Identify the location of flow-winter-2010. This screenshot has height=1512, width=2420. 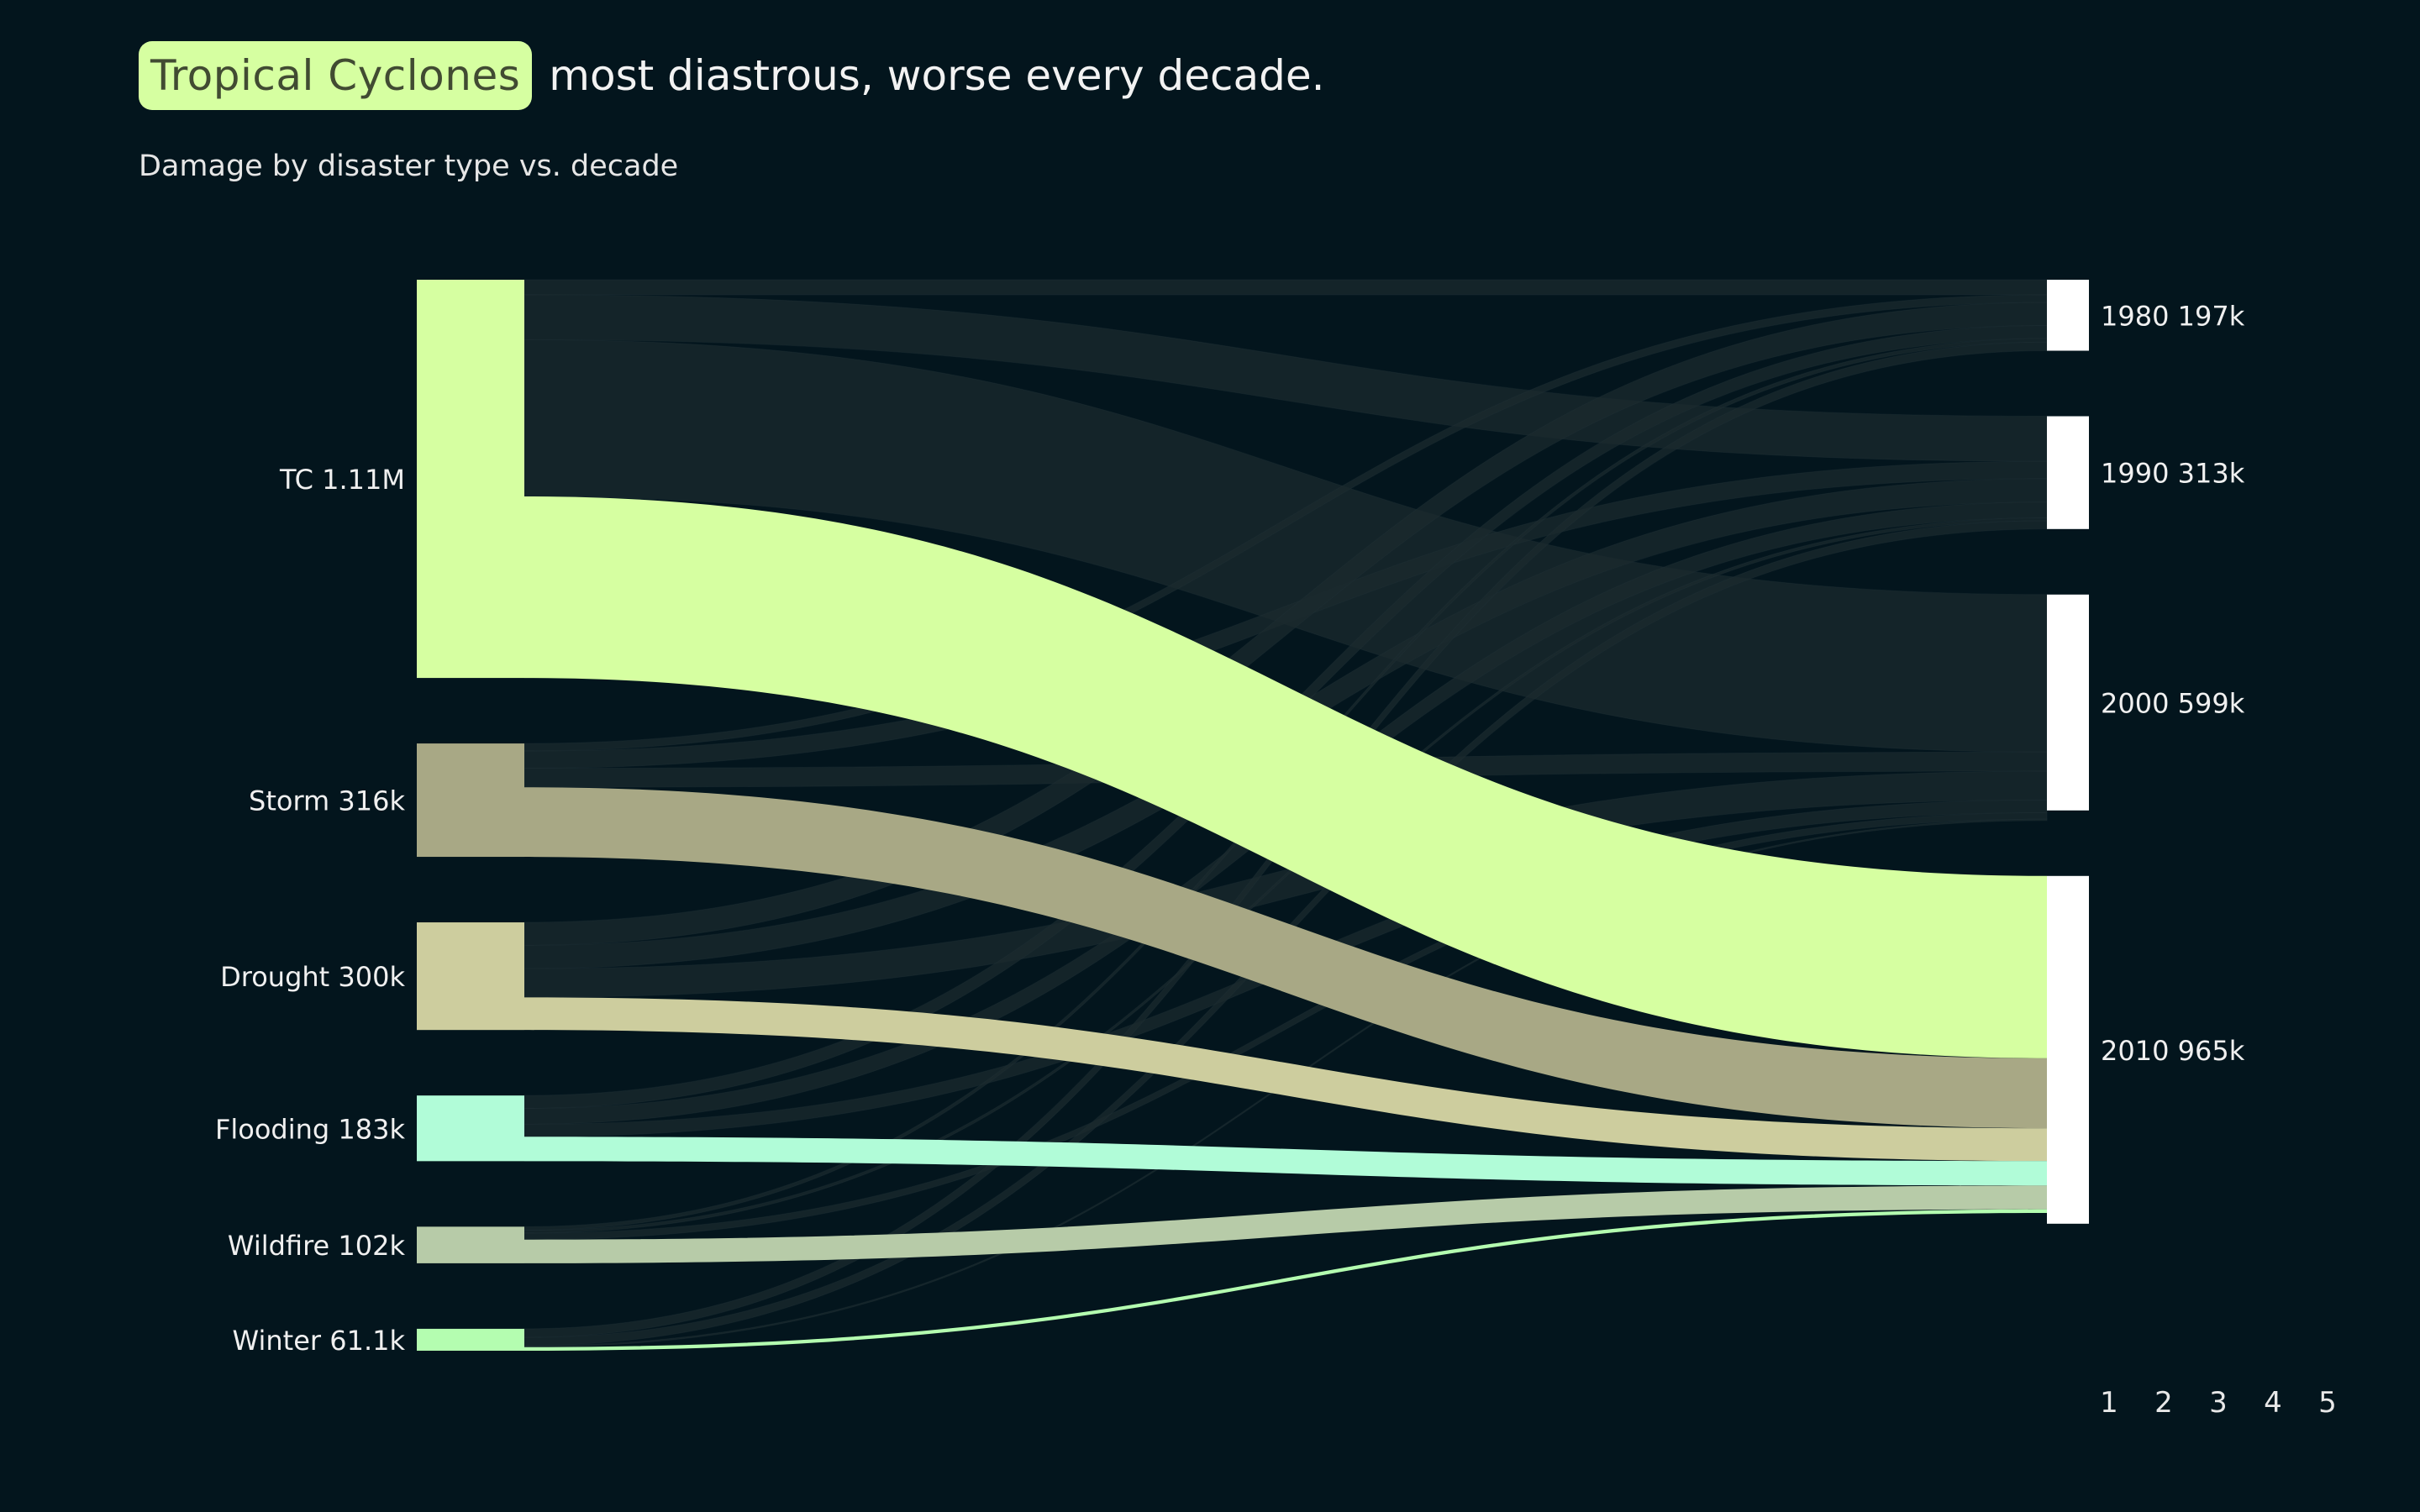
(1286, 1280).